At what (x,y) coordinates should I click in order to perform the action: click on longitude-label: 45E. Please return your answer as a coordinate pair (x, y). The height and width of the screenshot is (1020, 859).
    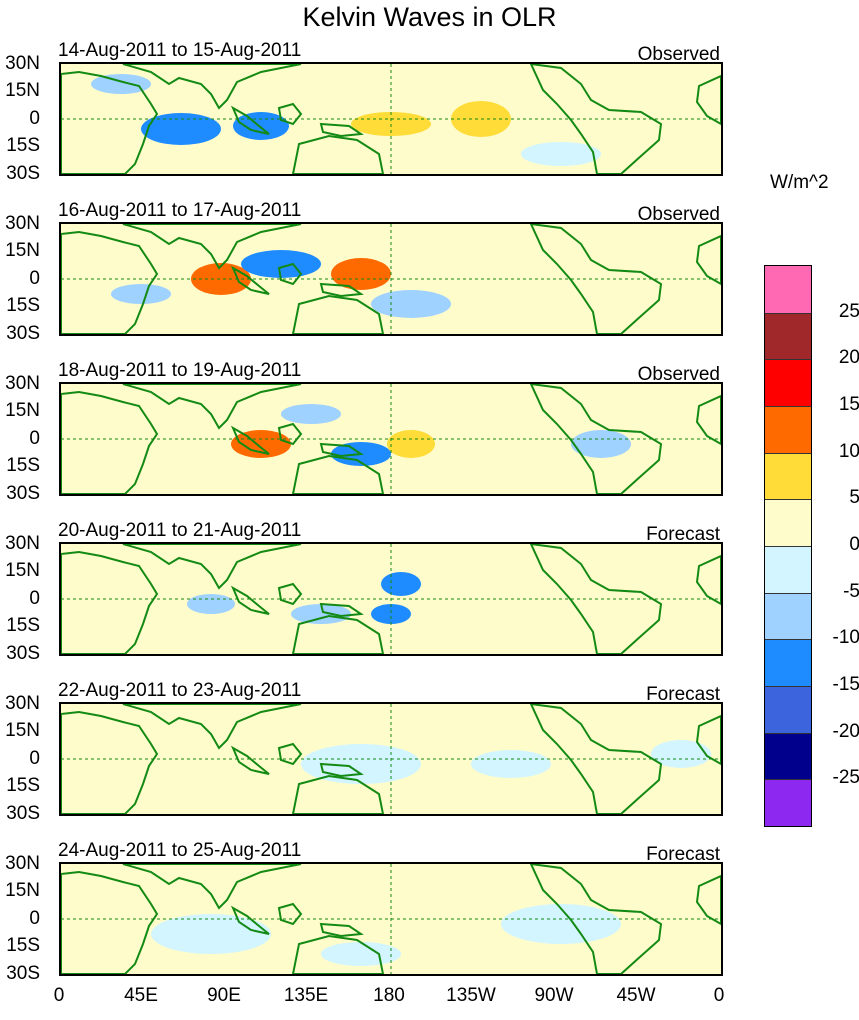
    Looking at the image, I should click on (141, 995).